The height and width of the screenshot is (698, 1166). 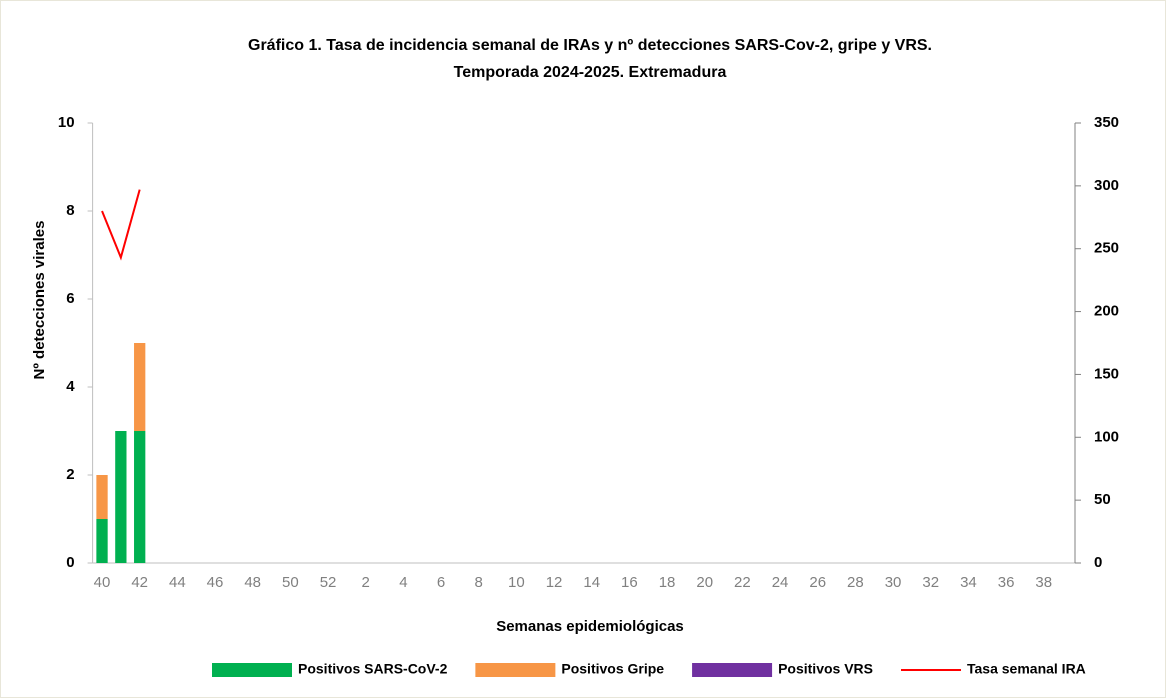 What do you see at coordinates (328, 582) in the screenshot?
I see `x-tick-label: 52` at bounding box center [328, 582].